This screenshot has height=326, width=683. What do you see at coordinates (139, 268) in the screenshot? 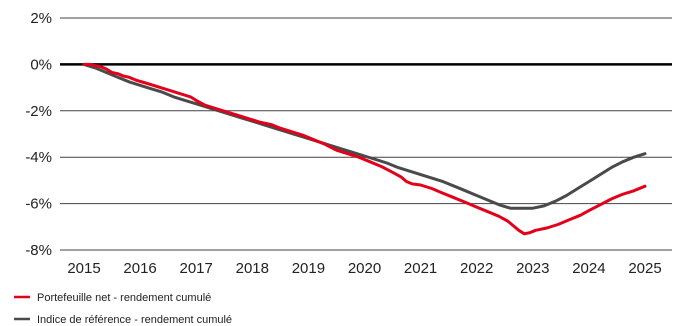
I see `x-tick-label: 2016` at bounding box center [139, 268].